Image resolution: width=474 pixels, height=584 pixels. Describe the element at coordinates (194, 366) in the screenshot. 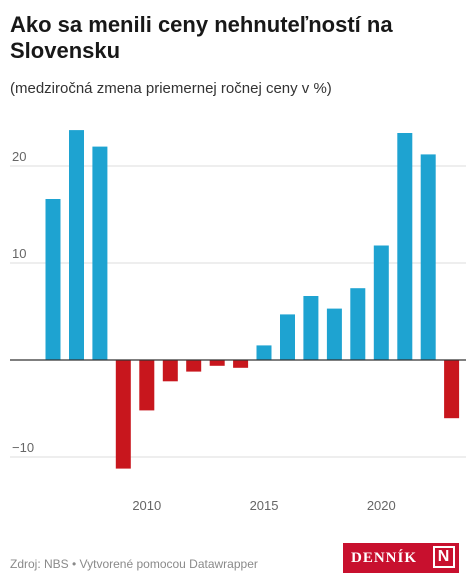

I see `bar-2012` at that location.